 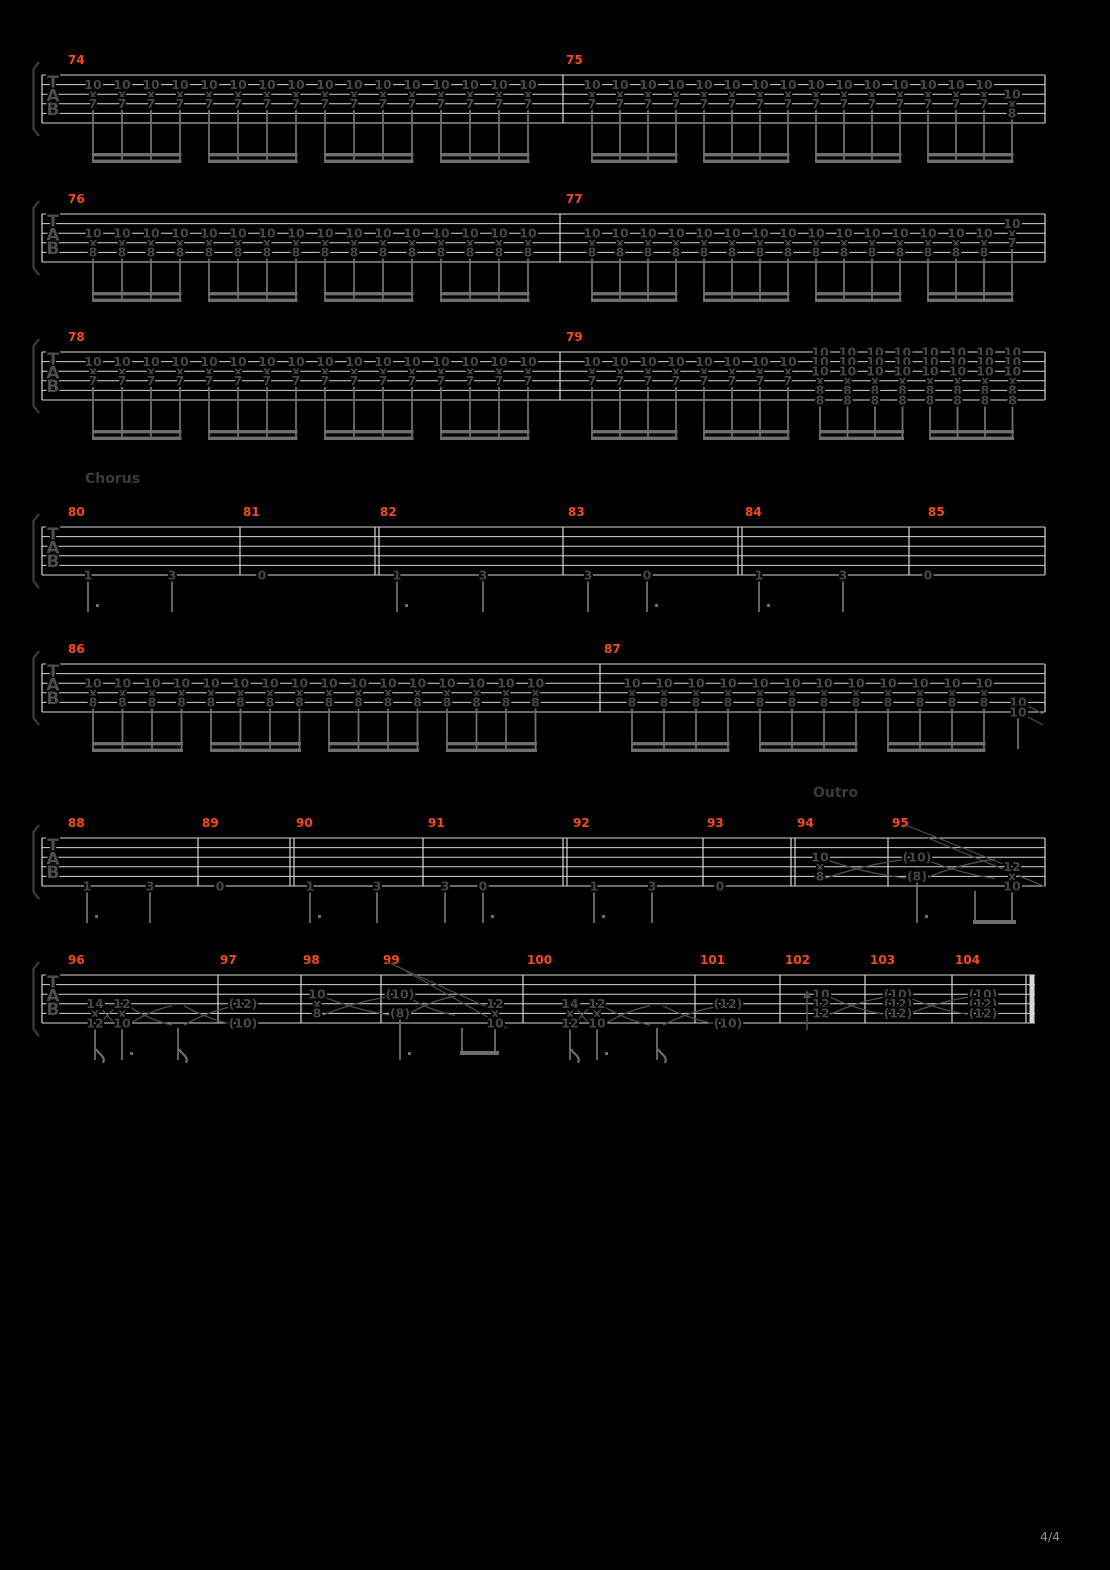 What do you see at coordinates (835, 793) in the screenshot?
I see `section-label: Outro` at bounding box center [835, 793].